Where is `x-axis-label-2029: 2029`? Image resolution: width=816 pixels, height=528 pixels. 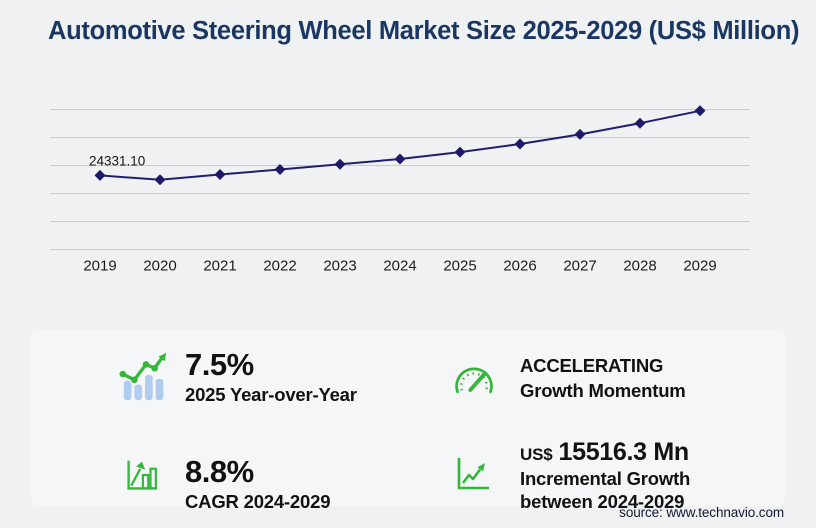 x-axis-label-2029: 2029 is located at coordinates (699, 266).